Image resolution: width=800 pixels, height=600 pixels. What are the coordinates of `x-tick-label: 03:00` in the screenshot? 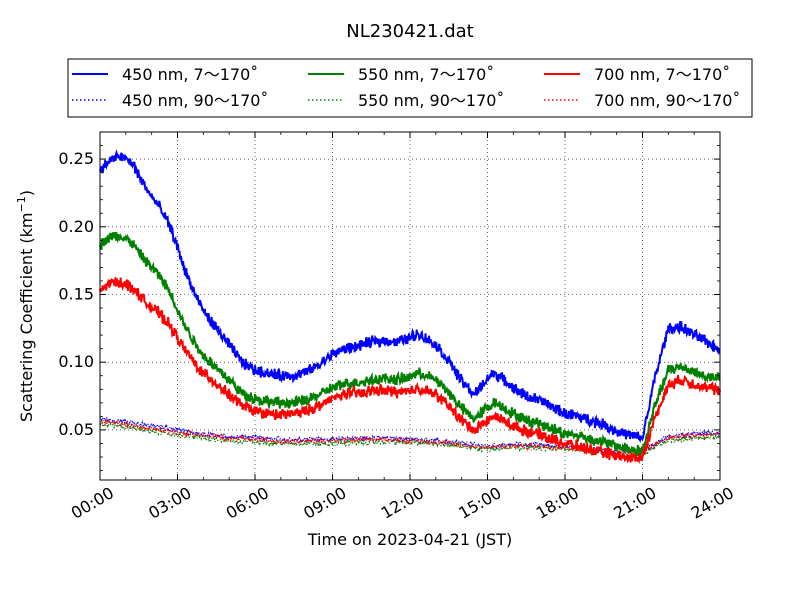 It's located at (169, 503).